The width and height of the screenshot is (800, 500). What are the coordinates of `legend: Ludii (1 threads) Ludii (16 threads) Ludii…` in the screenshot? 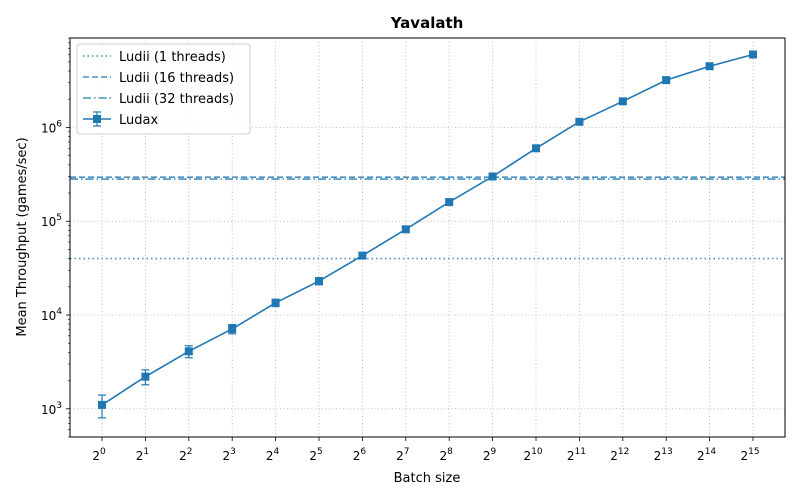 It's located at (163, 89).